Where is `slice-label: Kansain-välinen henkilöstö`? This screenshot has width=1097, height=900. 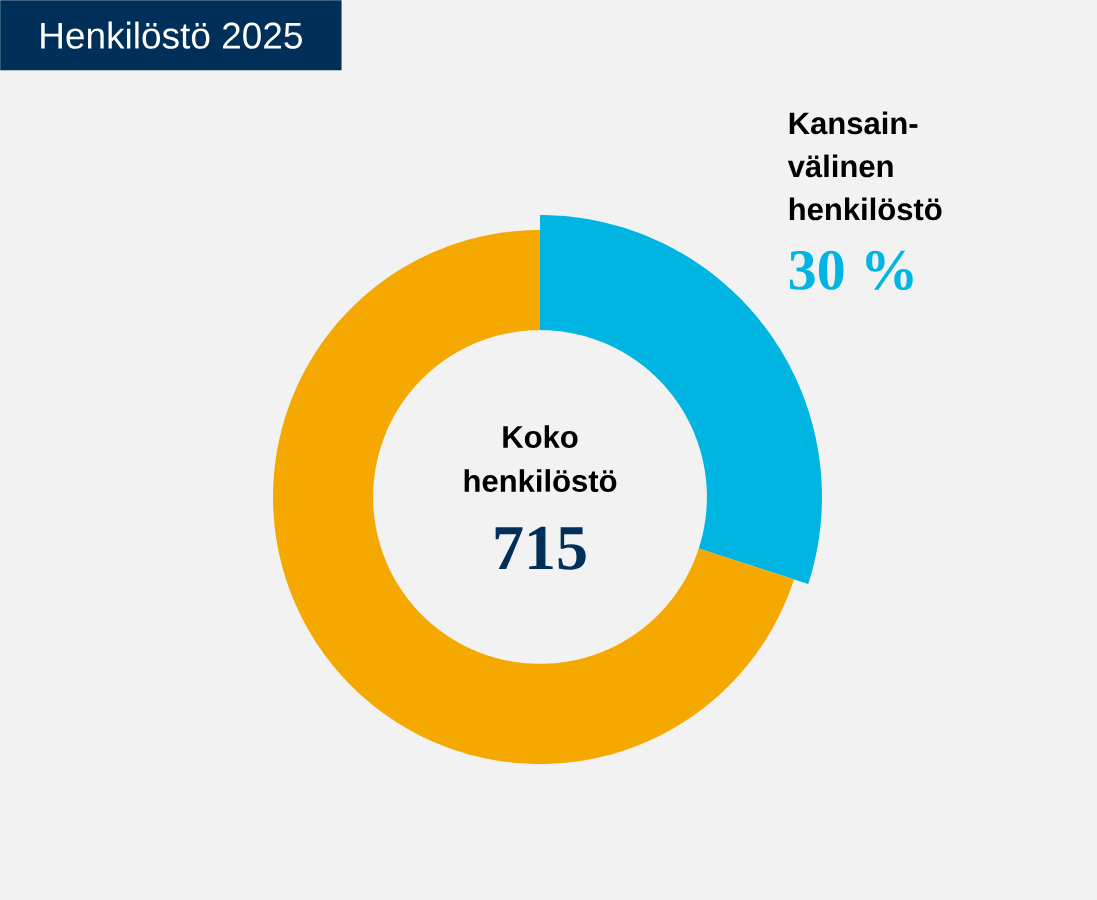
slice-label: Kansain-välinen henkilöstö is located at coordinates (864, 166).